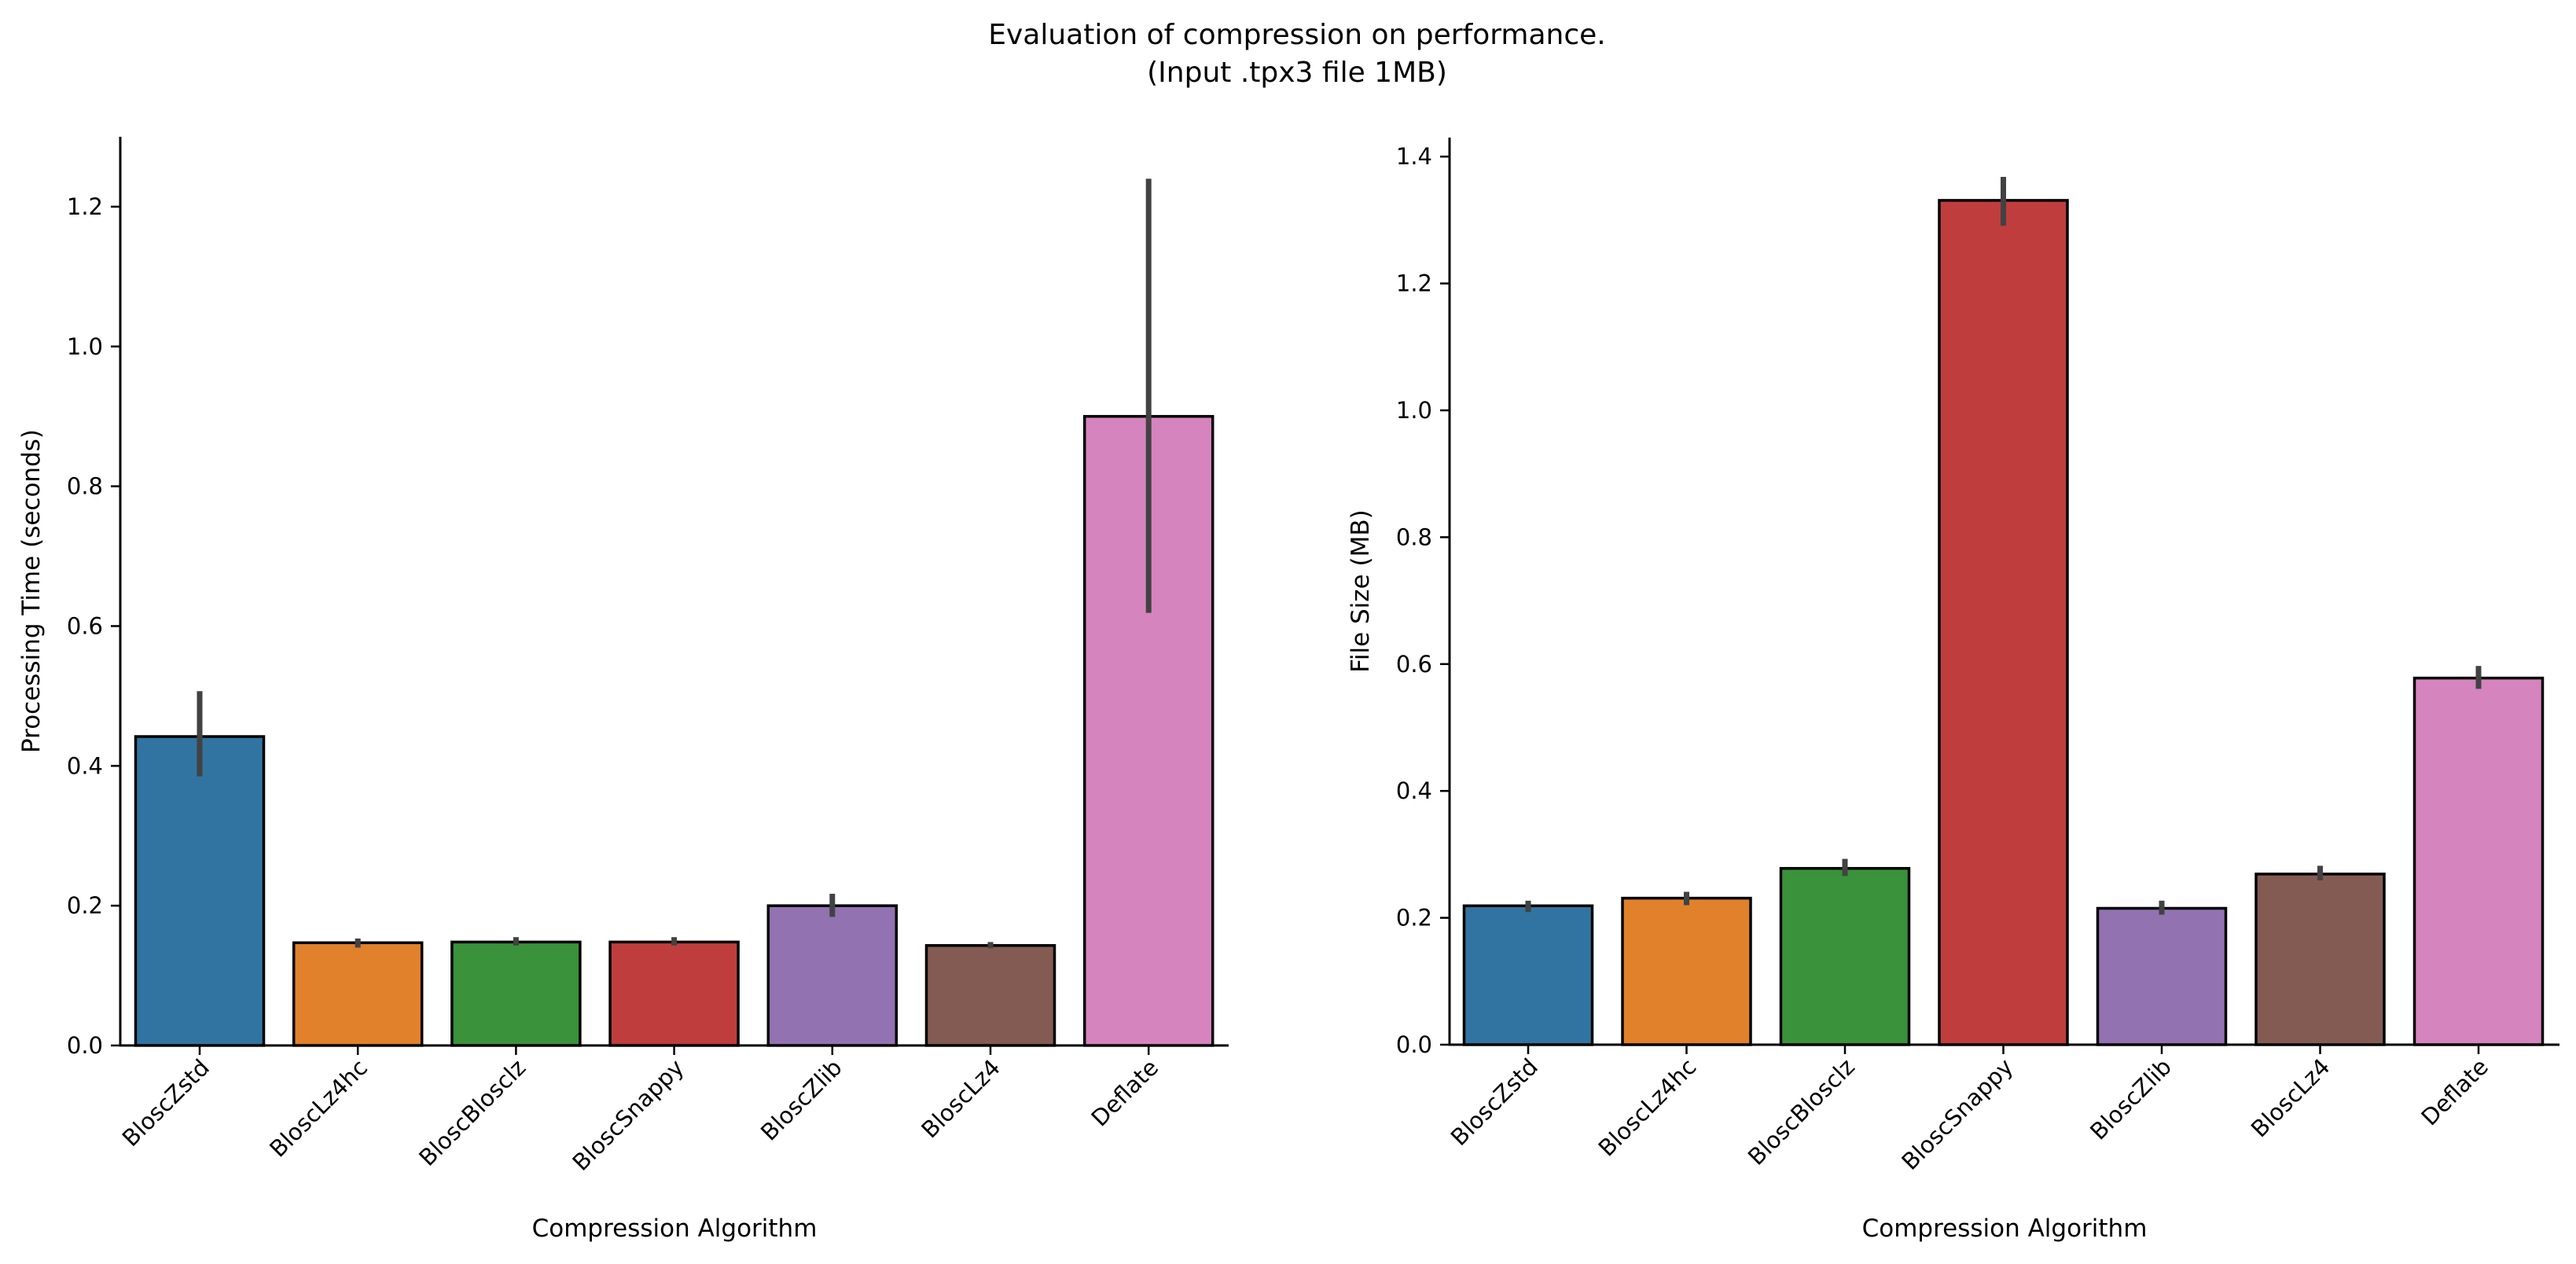 The width and height of the screenshot is (2576, 1264). I want to click on processing-time-y-tick-label: 0.6, so click(85, 625).